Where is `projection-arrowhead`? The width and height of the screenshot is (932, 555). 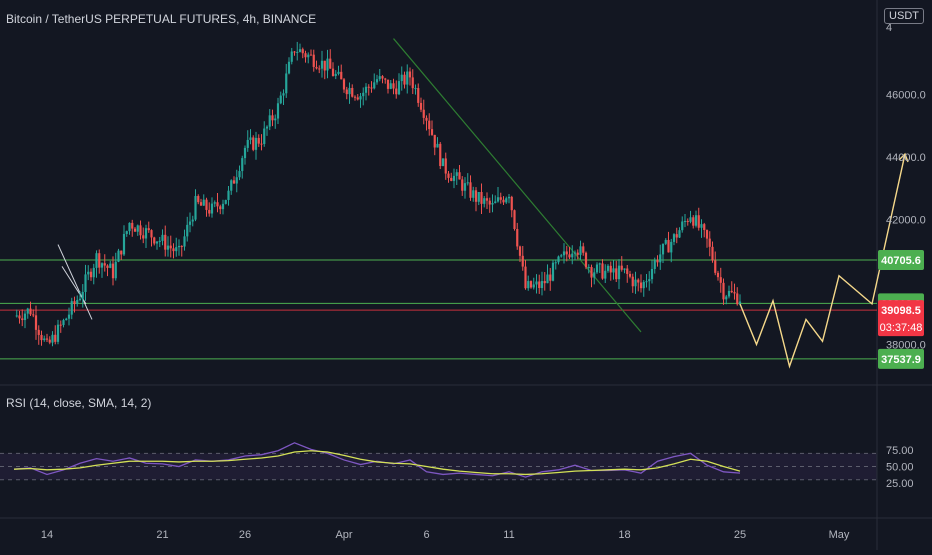 projection-arrowhead is located at coordinates (903, 157).